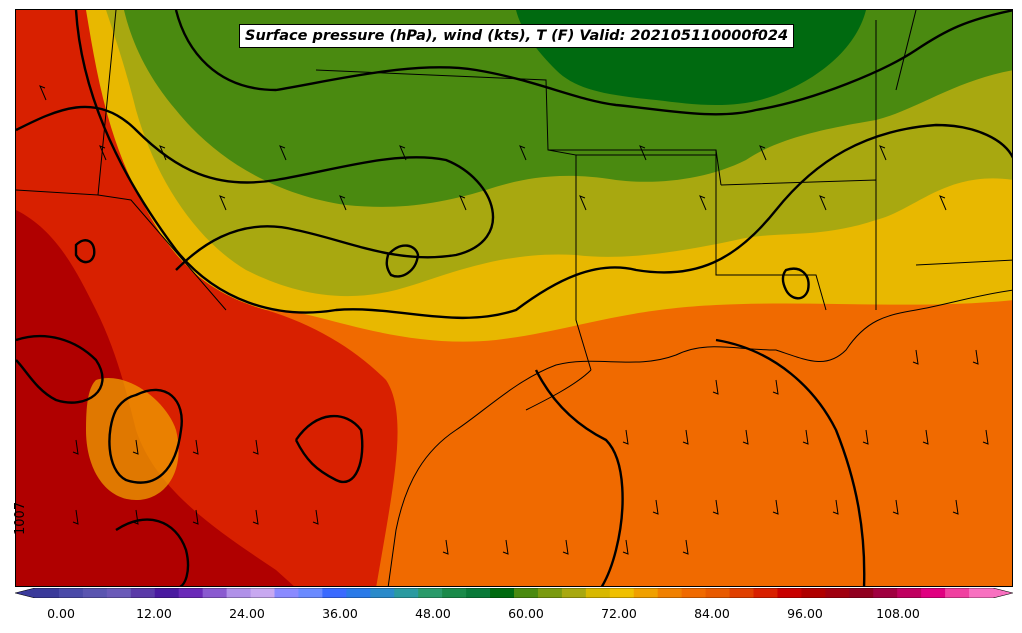  Describe the element at coordinates (898, 613) in the screenshot. I see `colorbar-tick-label: 108.00` at that location.